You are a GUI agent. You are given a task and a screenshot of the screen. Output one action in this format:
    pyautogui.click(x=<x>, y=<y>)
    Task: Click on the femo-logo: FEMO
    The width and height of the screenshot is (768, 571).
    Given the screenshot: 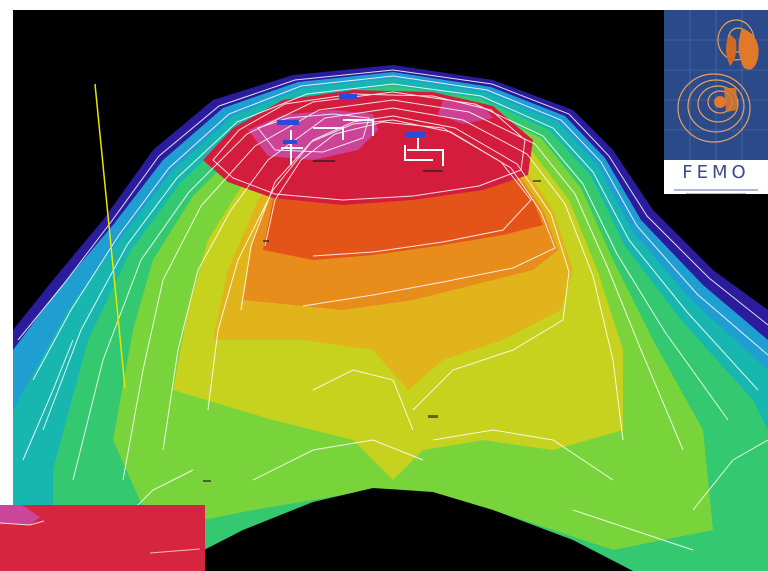 What is the action you would take?
    pyautogui.click(x=716, y=102)
    